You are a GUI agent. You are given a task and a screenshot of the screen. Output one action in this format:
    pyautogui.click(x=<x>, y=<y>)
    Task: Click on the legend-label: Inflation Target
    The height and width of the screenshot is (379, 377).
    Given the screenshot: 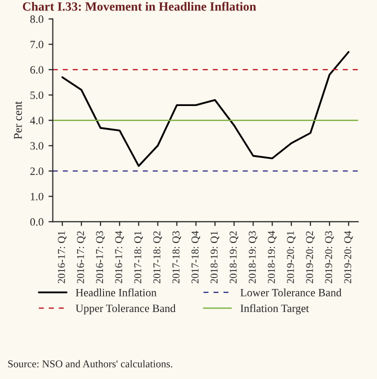 What is the action you would take?
    pyautogui.click(x=274, y=309)
    